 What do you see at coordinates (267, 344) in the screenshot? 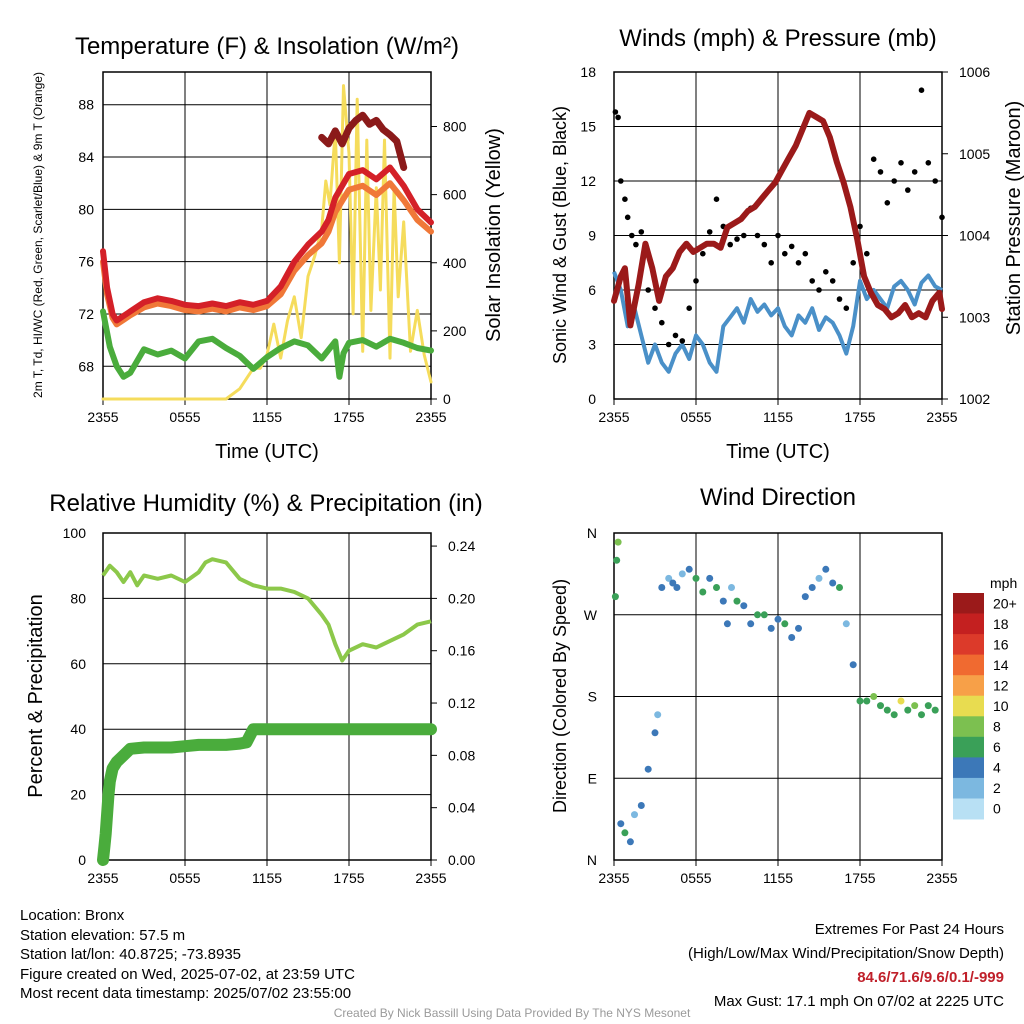
I see `temperature-series-2m-td` at bounding box center [267, 344].